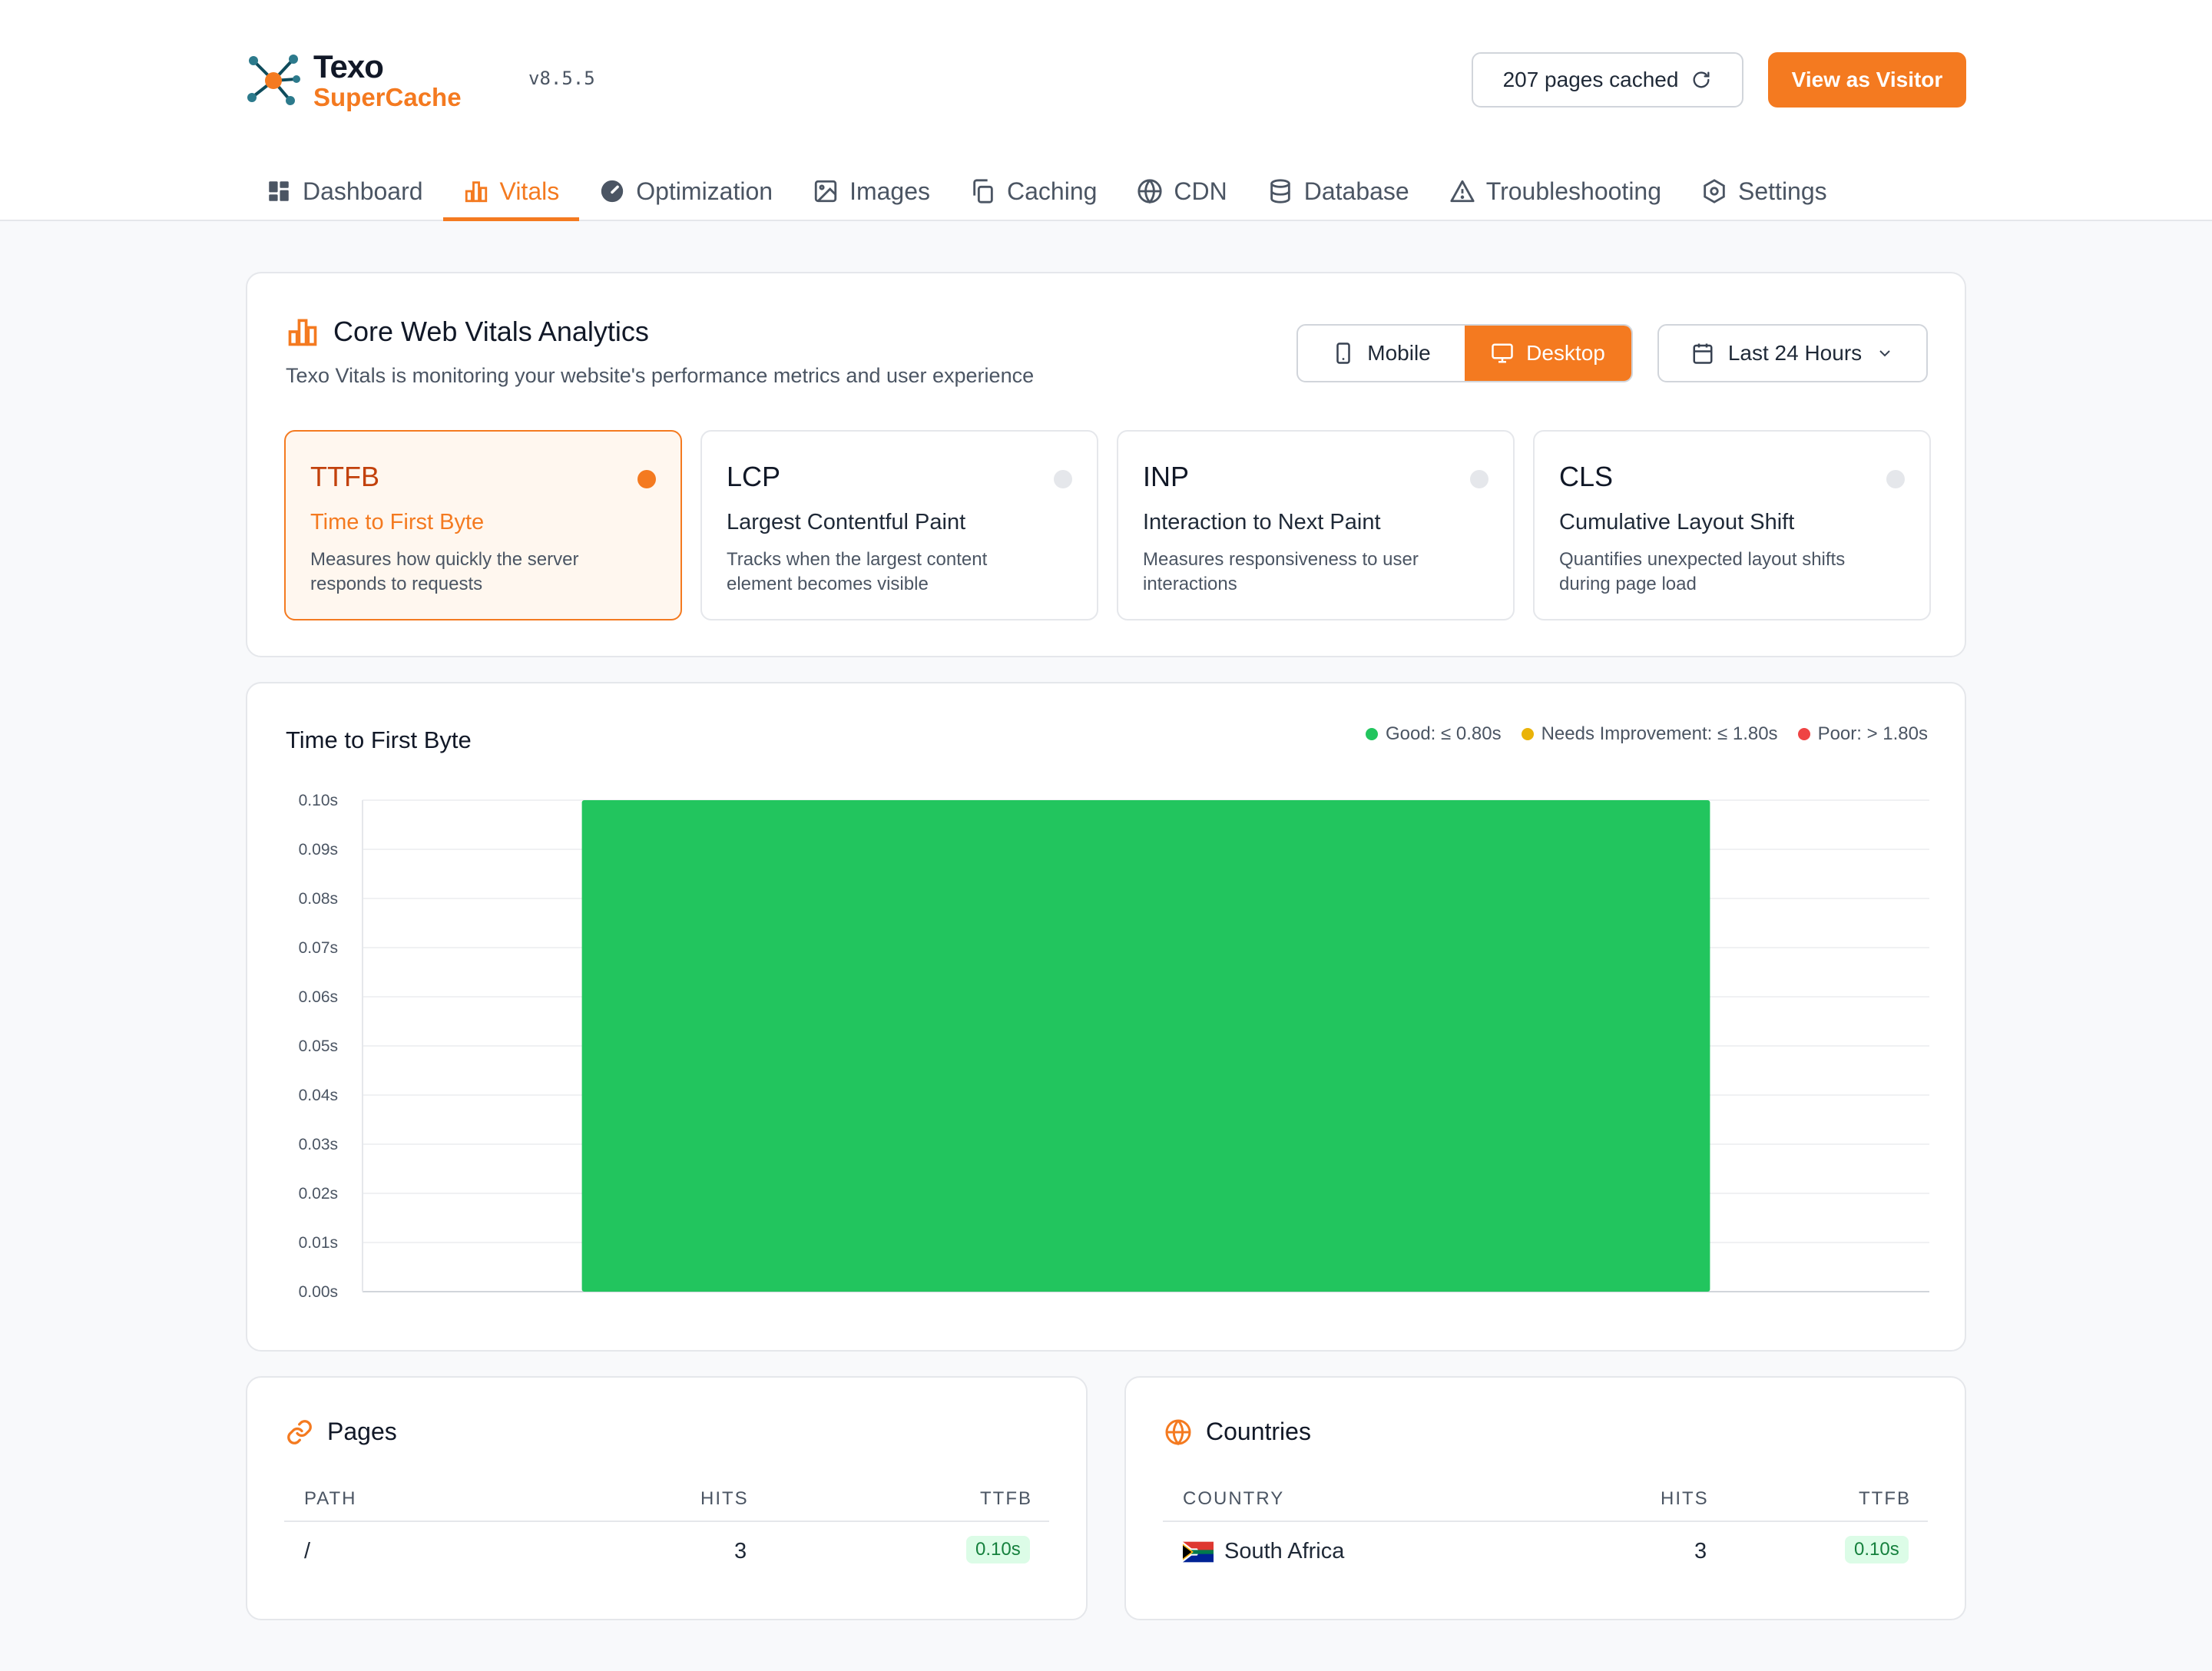 The height and width of the screenshot is (1671, 2212). I want to click on pages-cached-button: 207 pages cached, so click(1608, 80).